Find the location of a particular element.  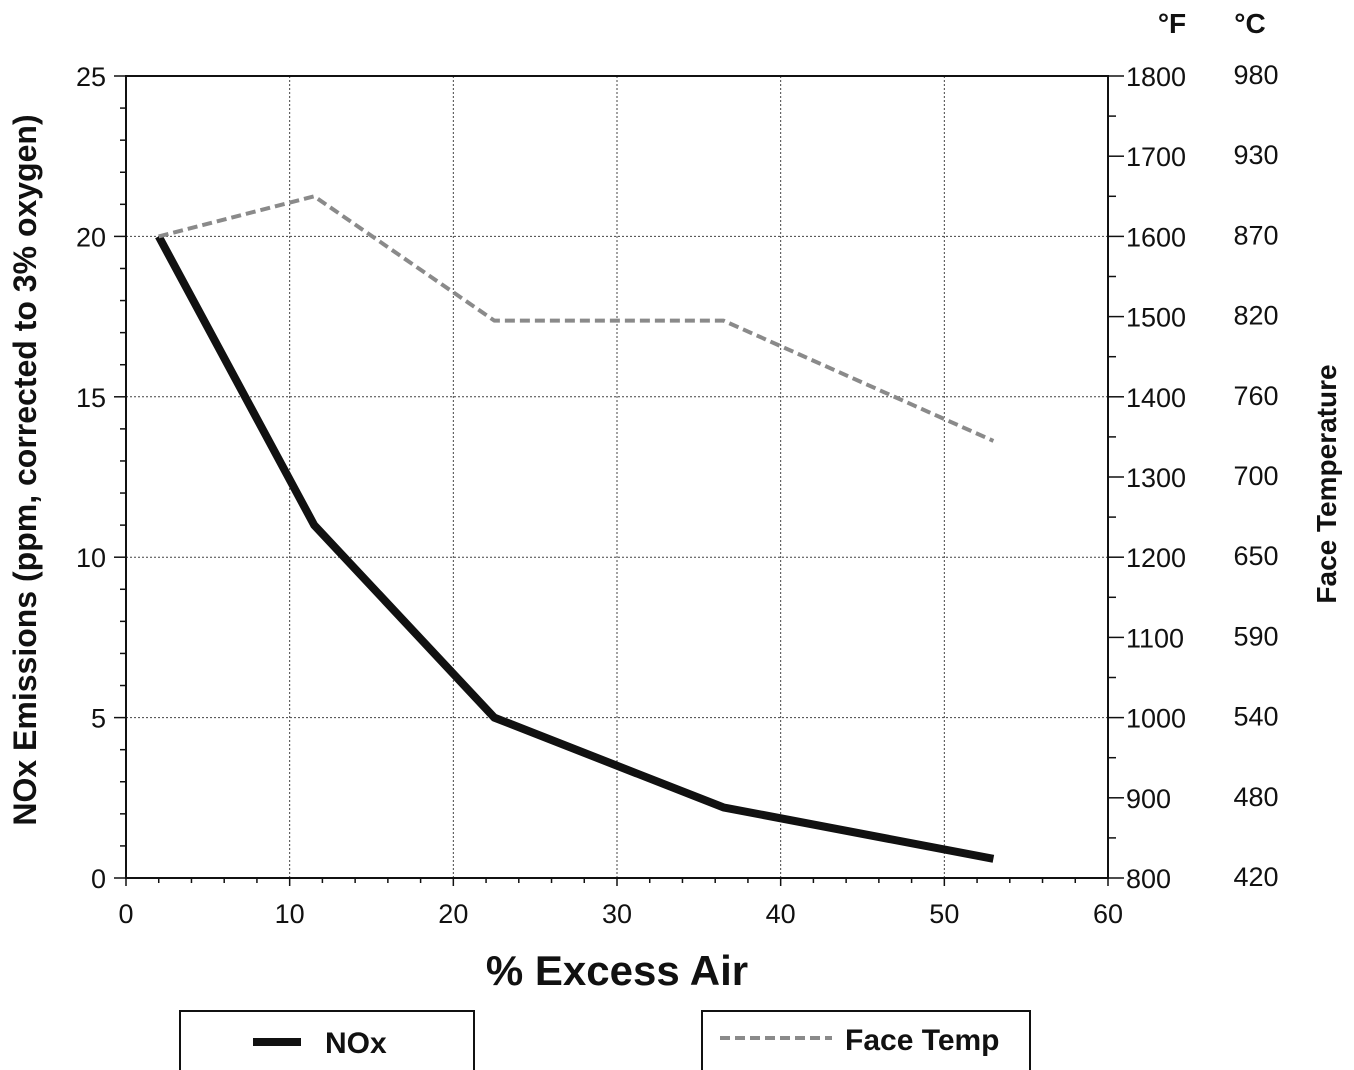

y-tick-label: 0 is located at coordinates (98, 879).